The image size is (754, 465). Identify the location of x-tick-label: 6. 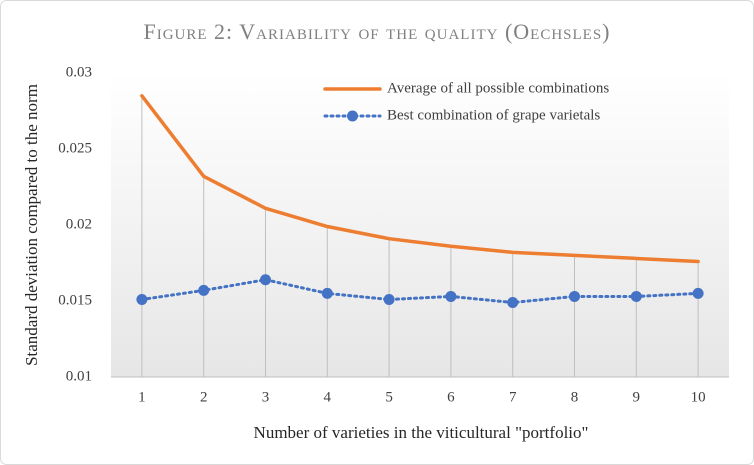
(451, 397).